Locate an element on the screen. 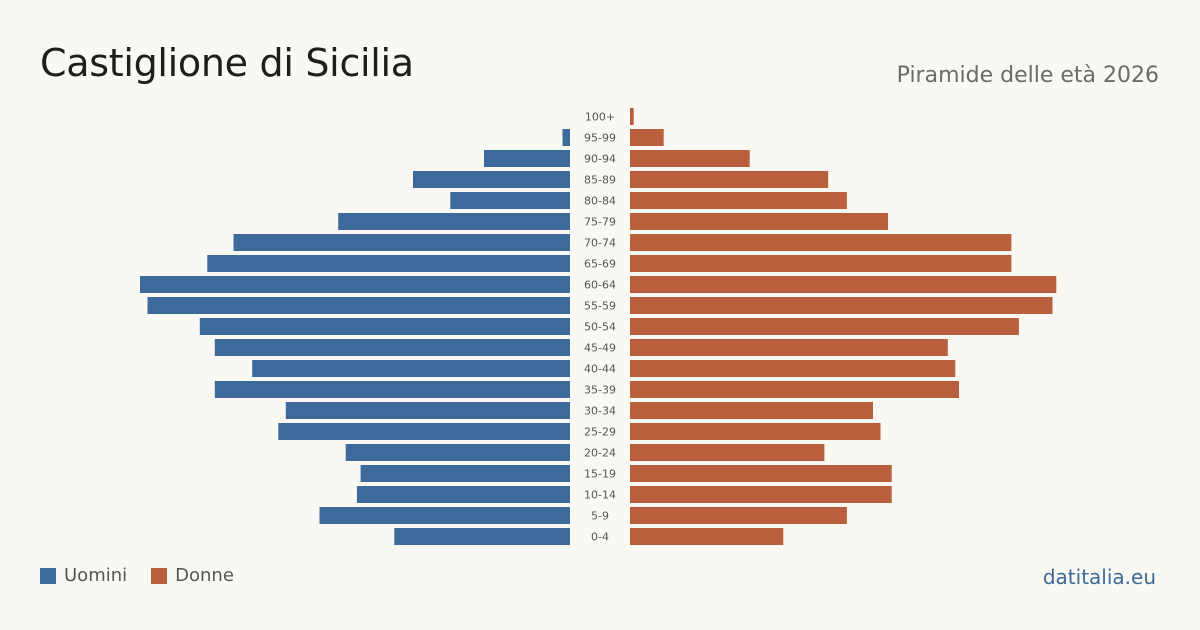 Image resolution: width=1200 pixels, height=630 pixels. legend-label-men: Uomini is located at coordinates (96, 575).